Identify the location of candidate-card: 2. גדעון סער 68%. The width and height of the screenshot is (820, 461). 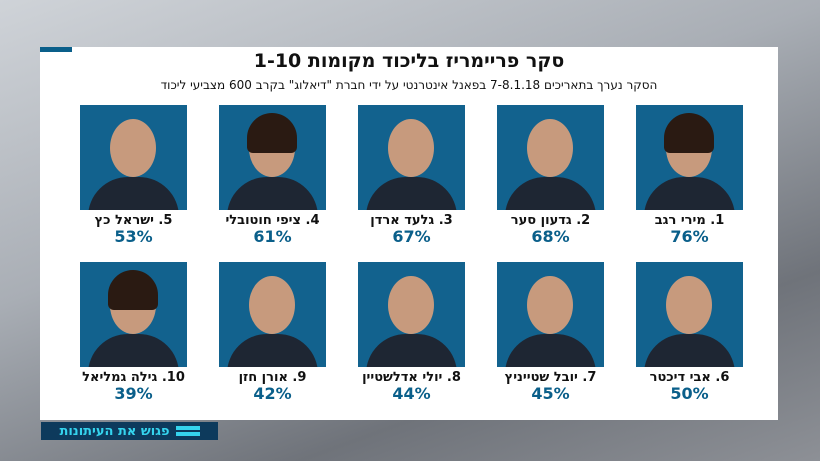
(550, 177).